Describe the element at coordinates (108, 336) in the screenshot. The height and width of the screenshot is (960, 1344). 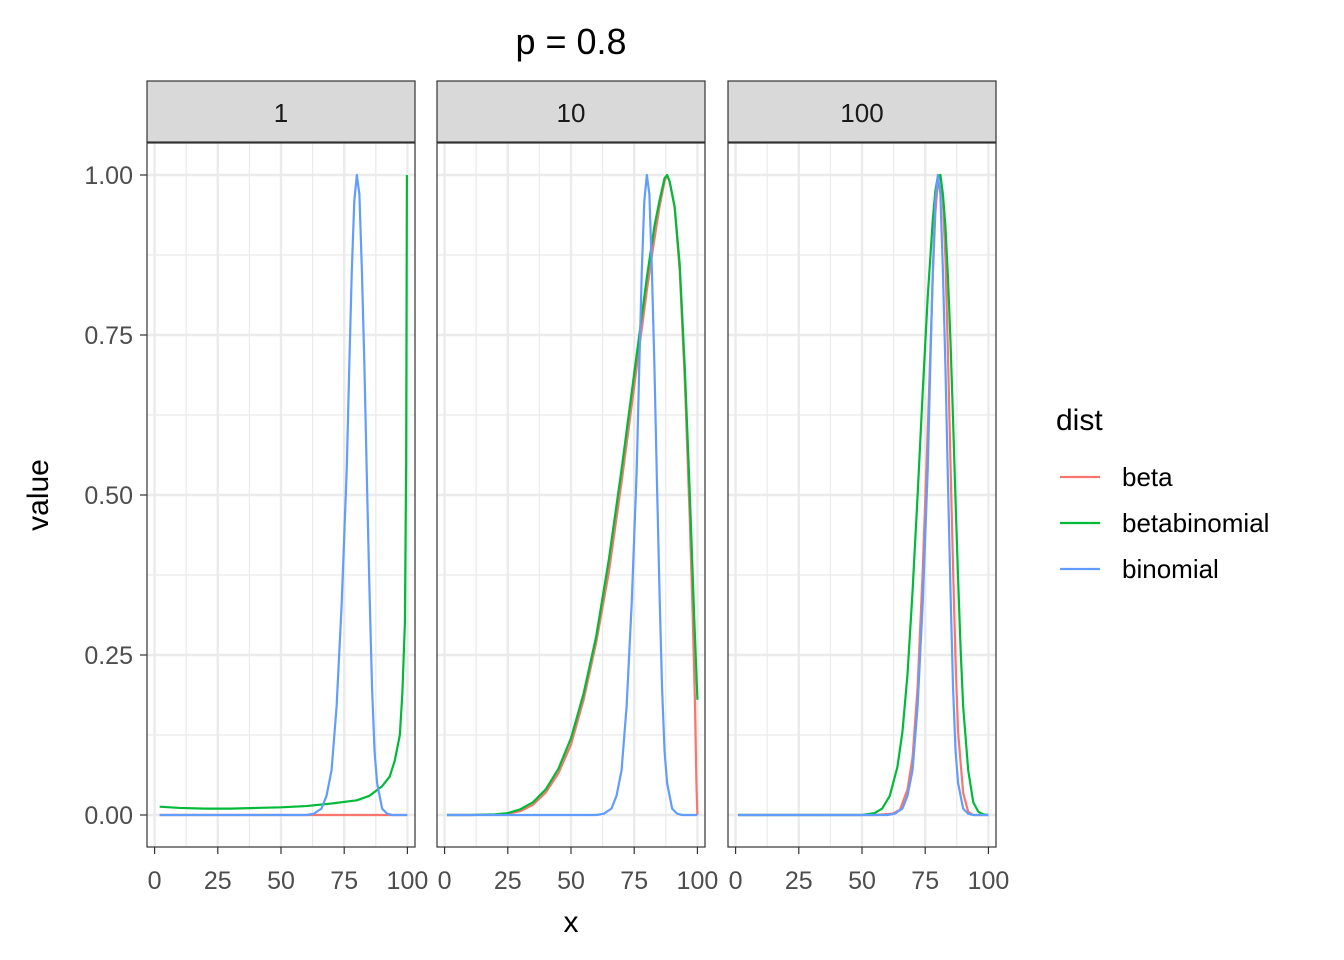
I see `y-tick-label: 0.75` at that location.